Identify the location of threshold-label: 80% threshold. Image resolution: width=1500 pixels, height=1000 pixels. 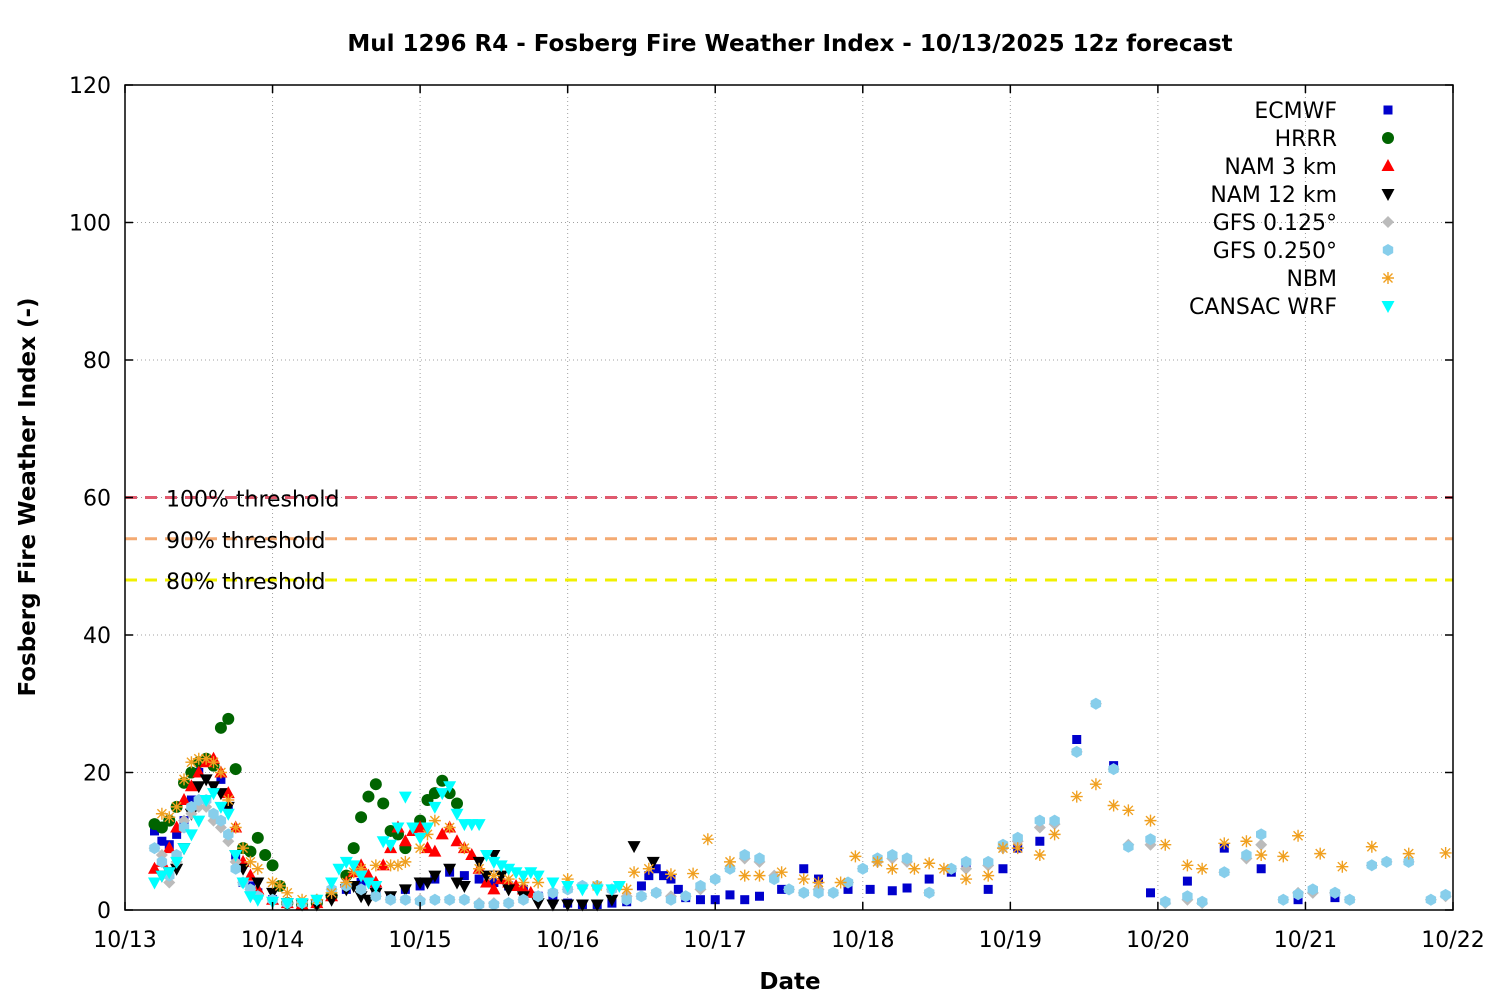
(246, 582).